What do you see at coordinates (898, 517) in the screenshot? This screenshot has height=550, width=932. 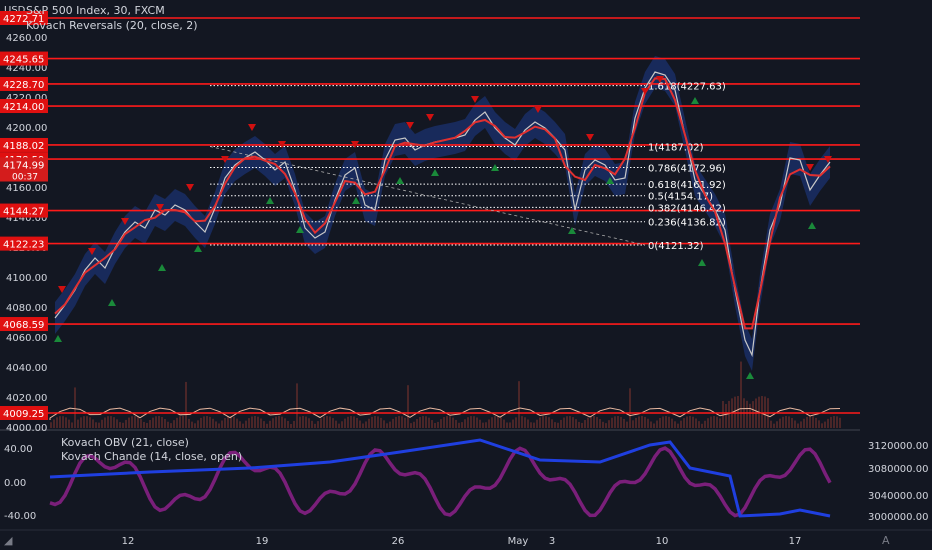 I see `obv-axis-label: 3000000.00` at bounding box center [898, 517].